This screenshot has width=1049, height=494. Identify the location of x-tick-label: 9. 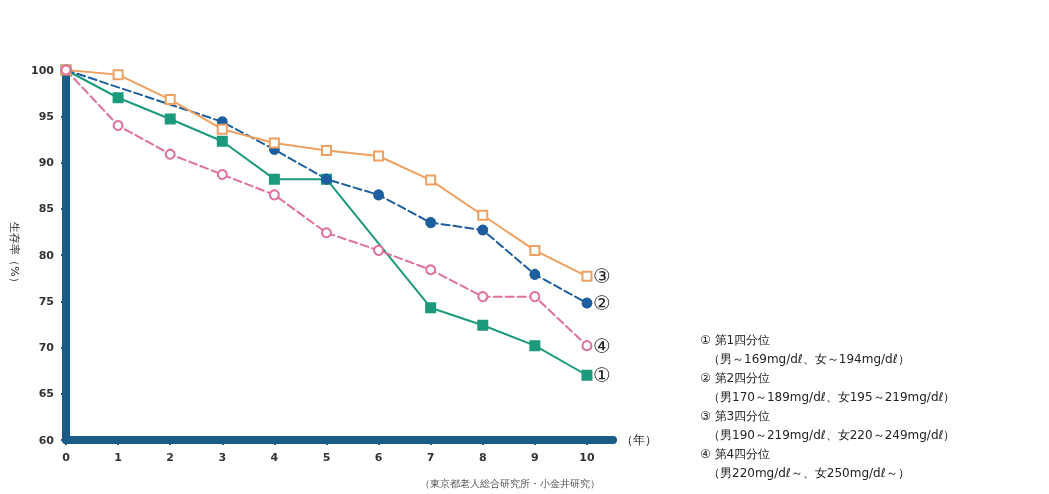
(535, 457).